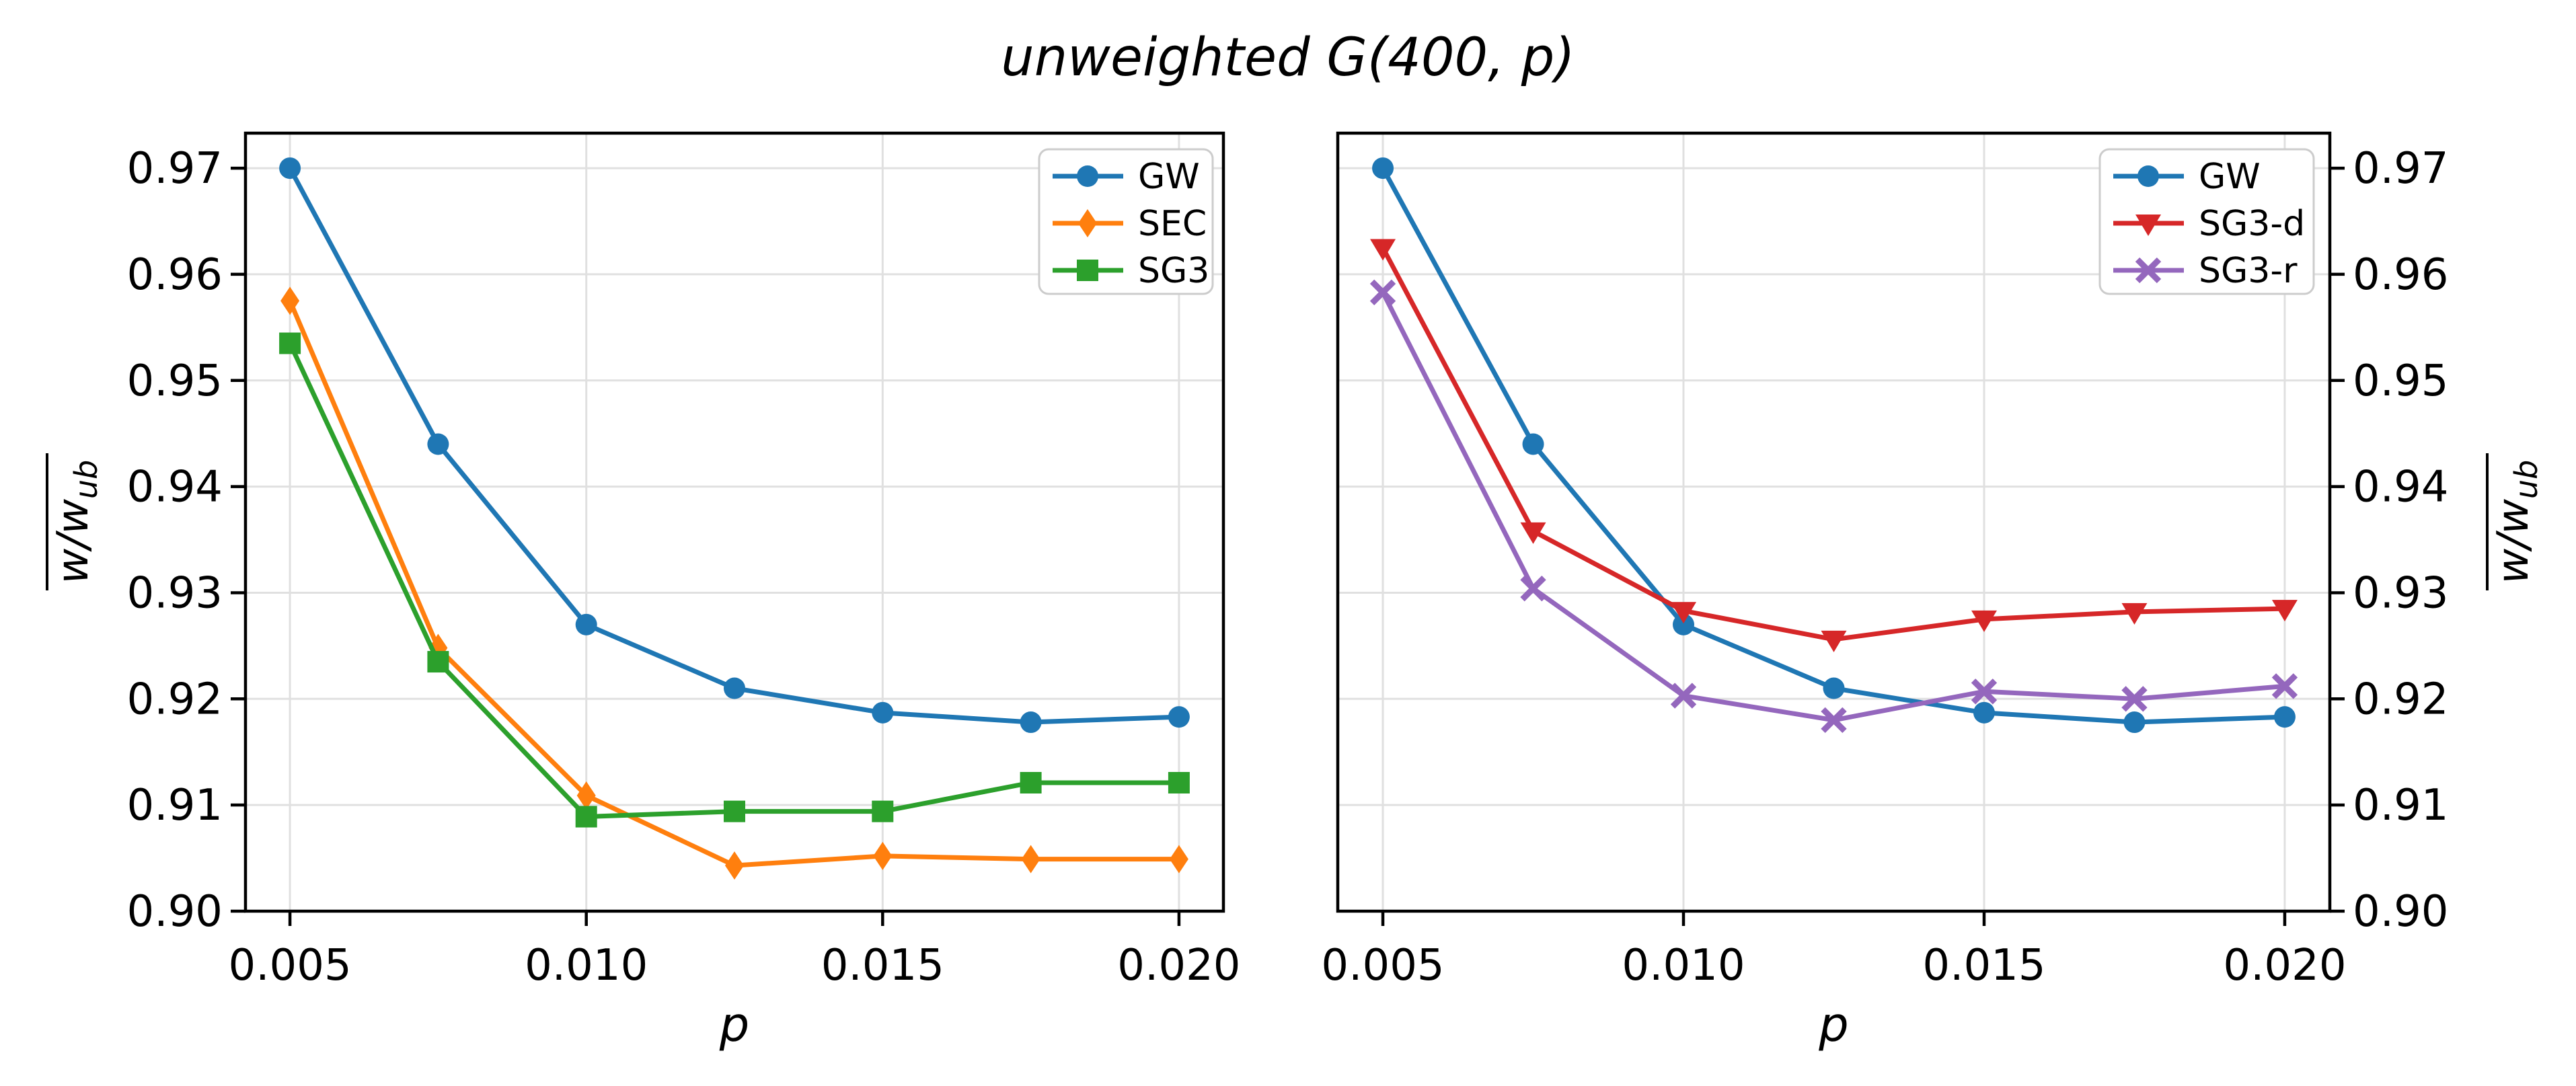 The image size is (2576, 1086). What do you see at coordinates (1131, 271) in the screenshot?
I see `legend-item-SG3: SG3` at bounding box center [1131, 271].